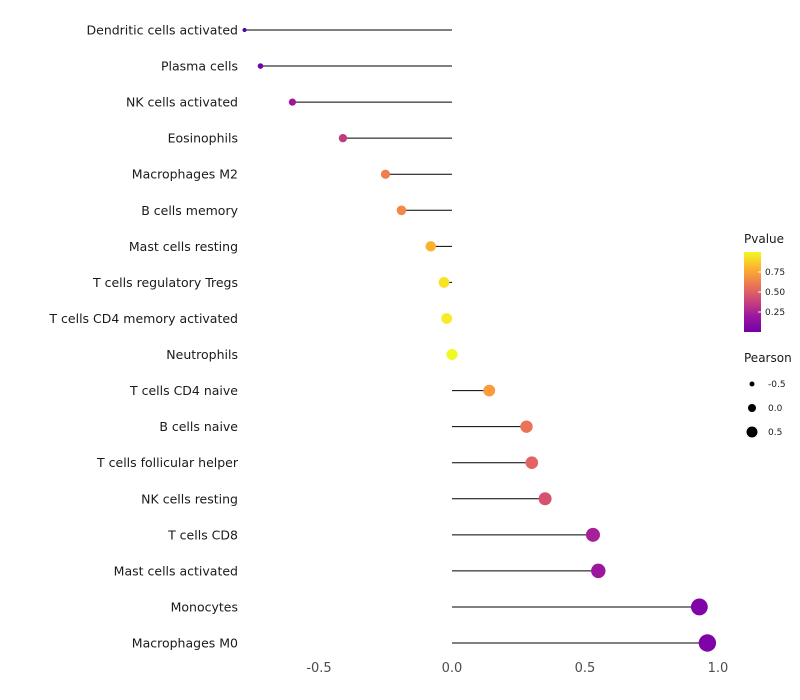 This screenshot has height=700, width=800. I want to click on x-tick-label: 0.5, so click(585, 668).